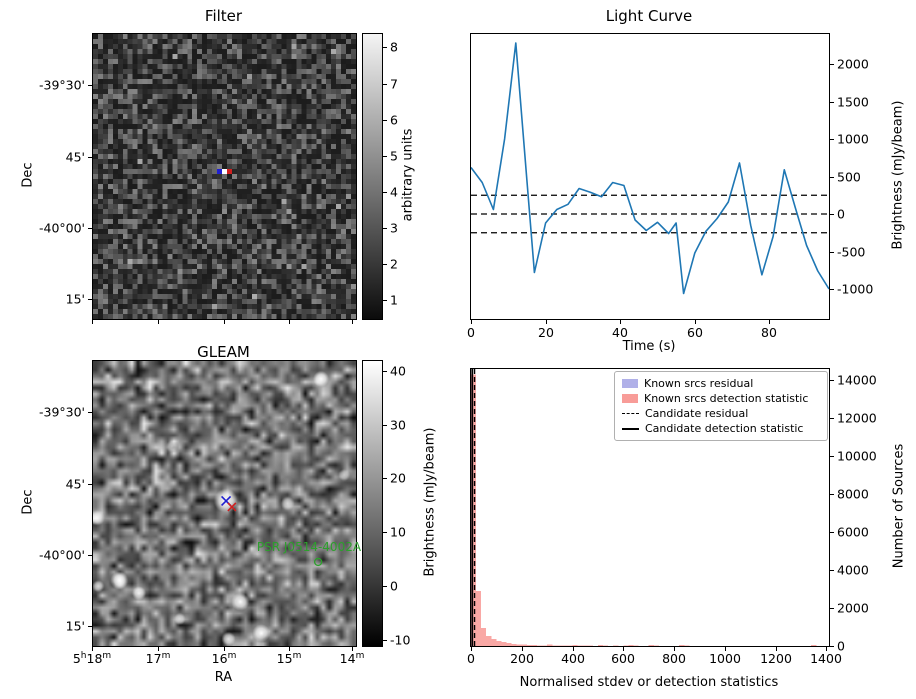 Image resolution: width=916 pixels, height=699 pixels. Describe the element at coordinates (857, 380) in the screenshot. I see `tick-label: 14000` at that location.